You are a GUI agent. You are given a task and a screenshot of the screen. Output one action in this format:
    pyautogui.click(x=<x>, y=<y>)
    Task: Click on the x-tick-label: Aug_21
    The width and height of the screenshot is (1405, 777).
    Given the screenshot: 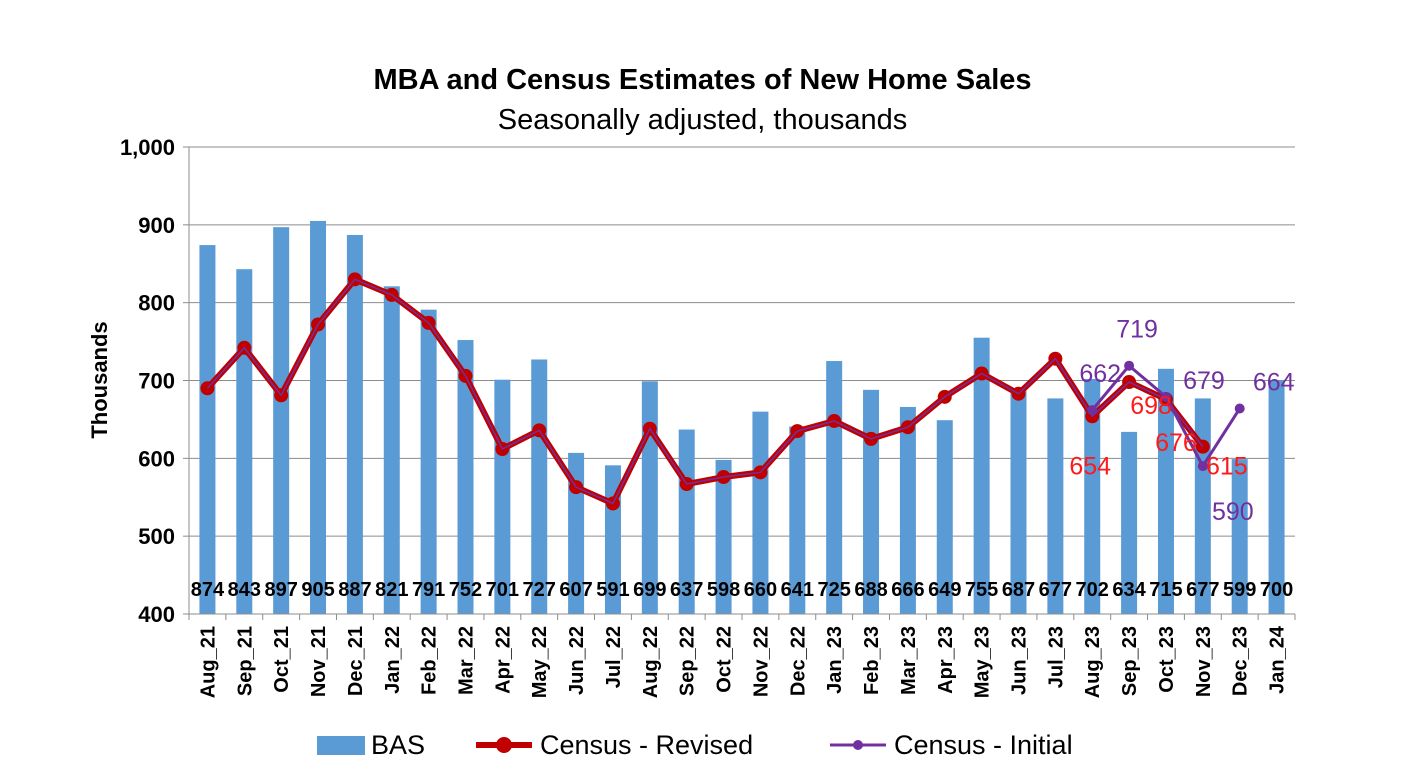 What is the action you would take?
    pyautogui.click(x=208, y=662)
    